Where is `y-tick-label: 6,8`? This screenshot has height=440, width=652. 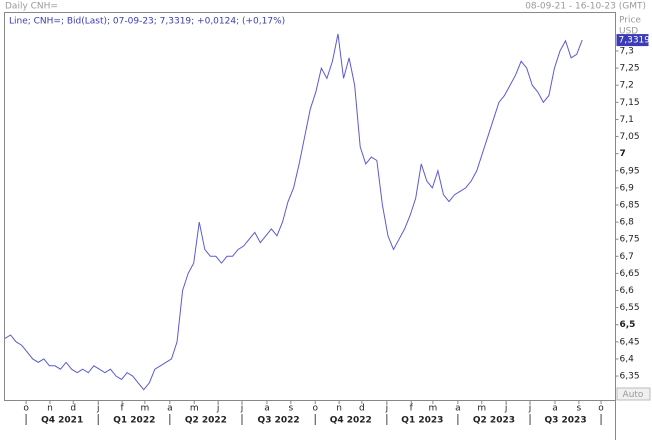 y-tick-label: 6,8 is located at coordinates (627, 223).